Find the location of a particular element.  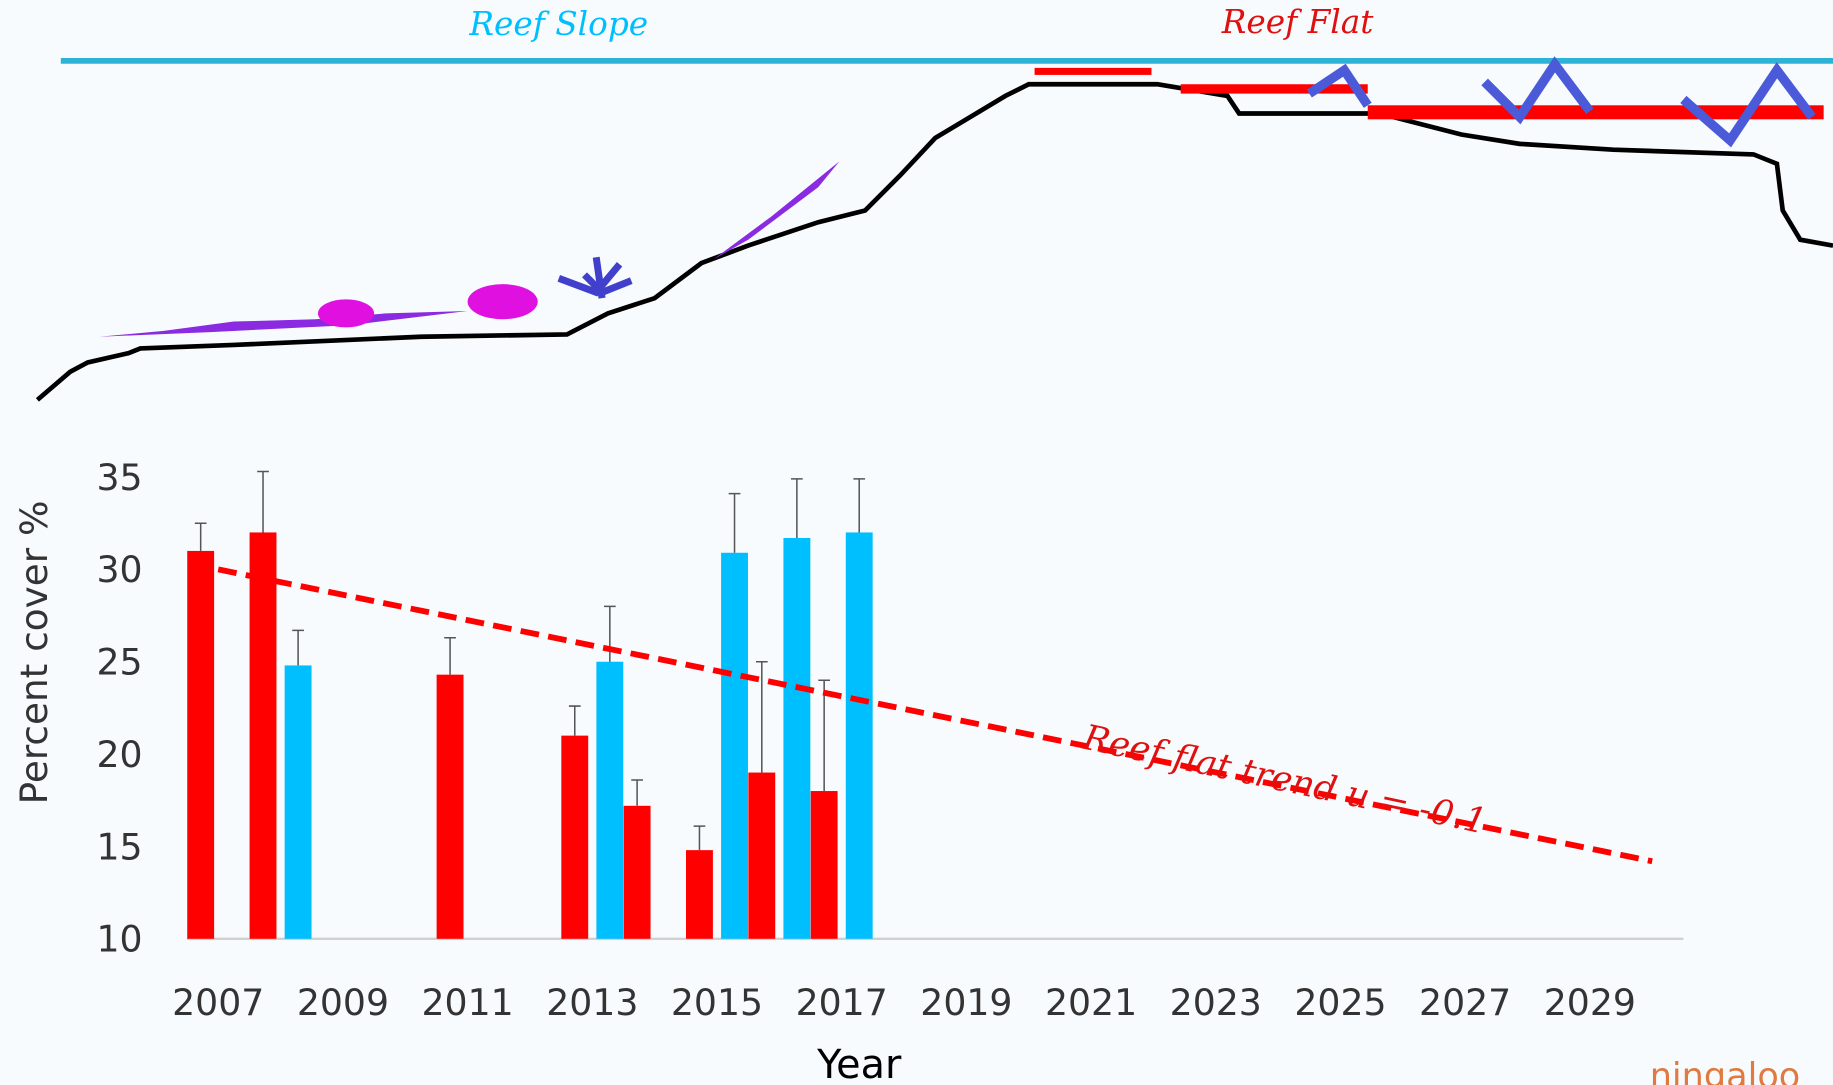

x-axis-title: Year is located at coordinates (859, 1063).